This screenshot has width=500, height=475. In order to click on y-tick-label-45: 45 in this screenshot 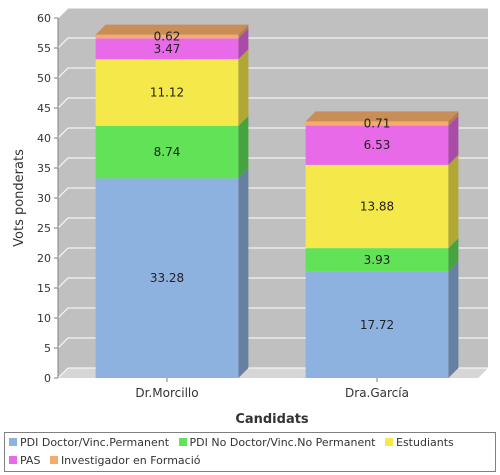, I will do `click(44, 108)`.